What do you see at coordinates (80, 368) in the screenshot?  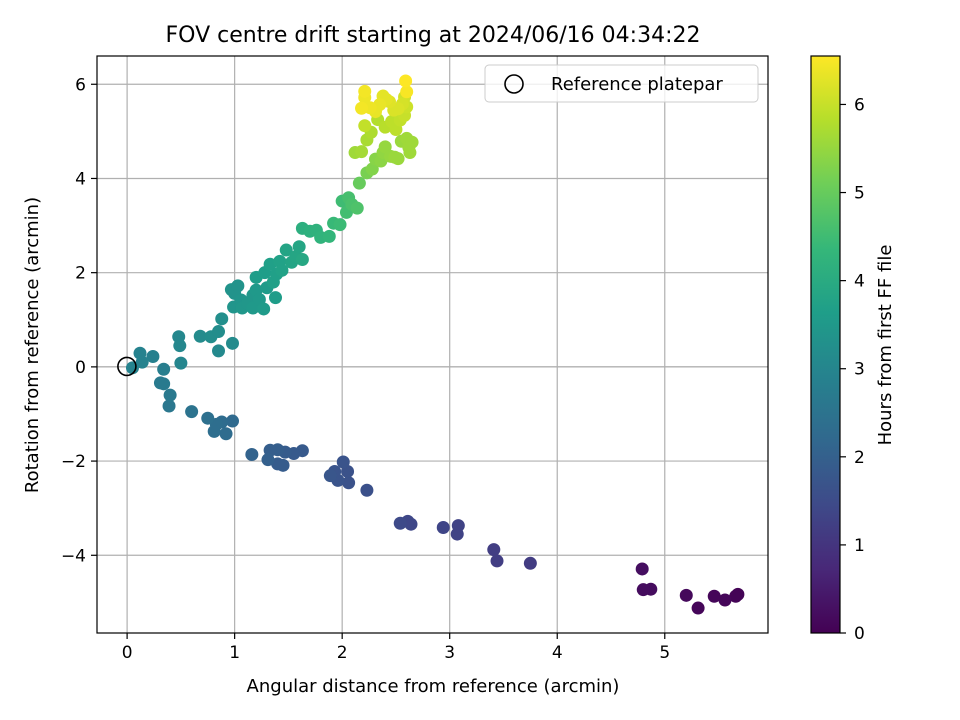 I see `y-tick-label: 0` at bounding box center [80, 368].